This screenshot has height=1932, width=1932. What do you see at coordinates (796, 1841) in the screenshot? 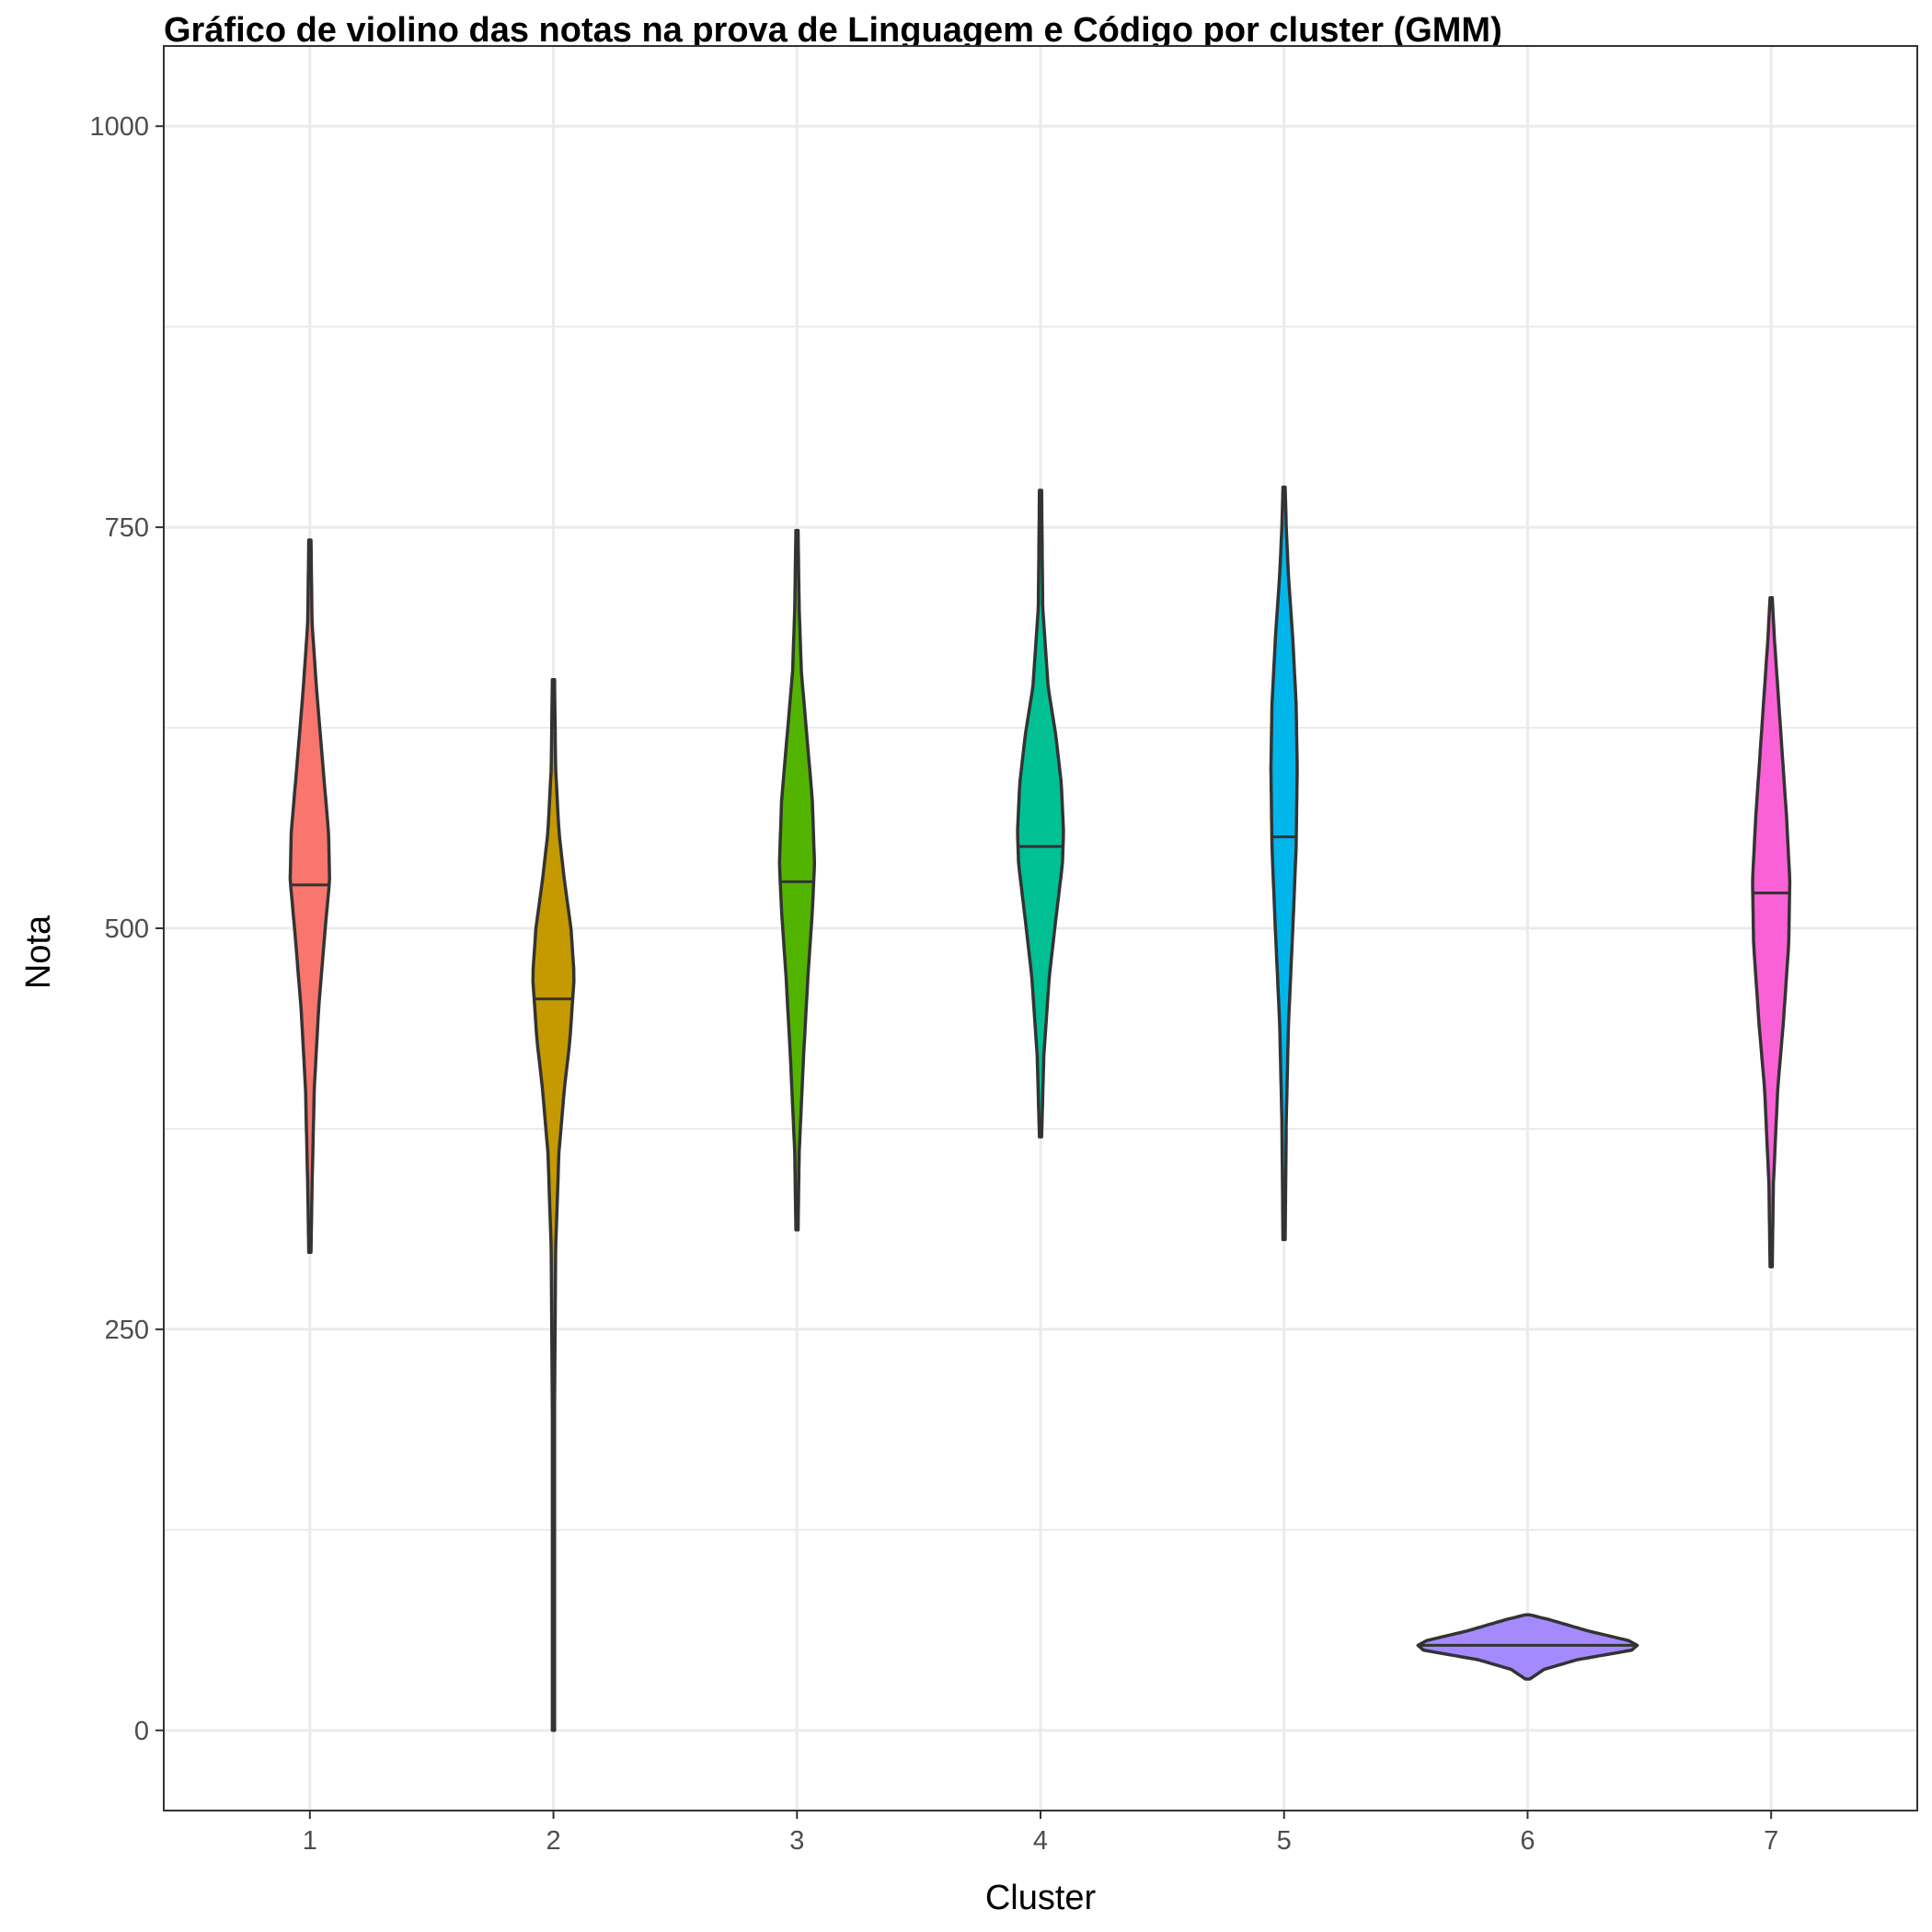
I see `x-tick-label: 3` at bounding box center [796, 1841].